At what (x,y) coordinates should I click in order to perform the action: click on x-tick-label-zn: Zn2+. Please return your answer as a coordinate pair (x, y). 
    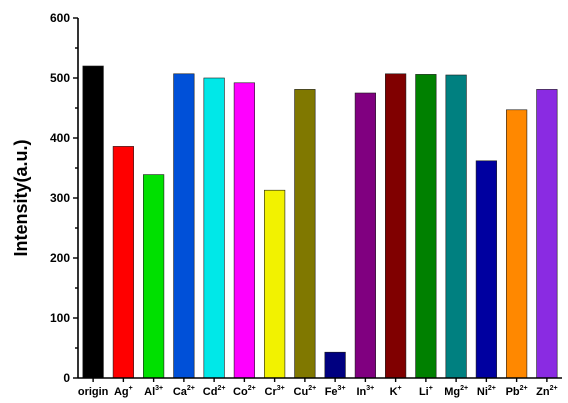
    Looking at the image, I should click on (546, 391).